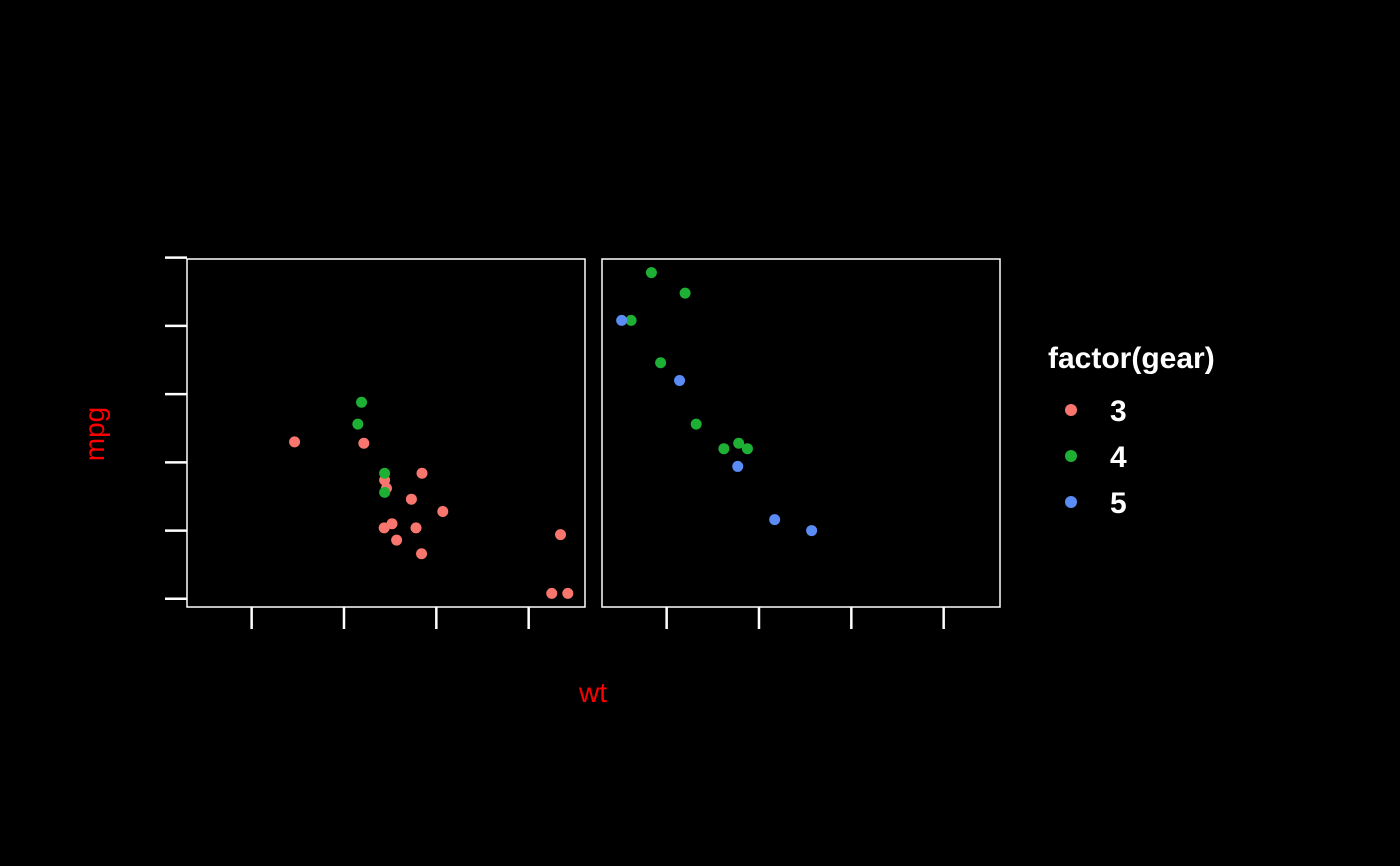  I want to click on legend: factor(gear) 3 4 5, so click(1131, 431).